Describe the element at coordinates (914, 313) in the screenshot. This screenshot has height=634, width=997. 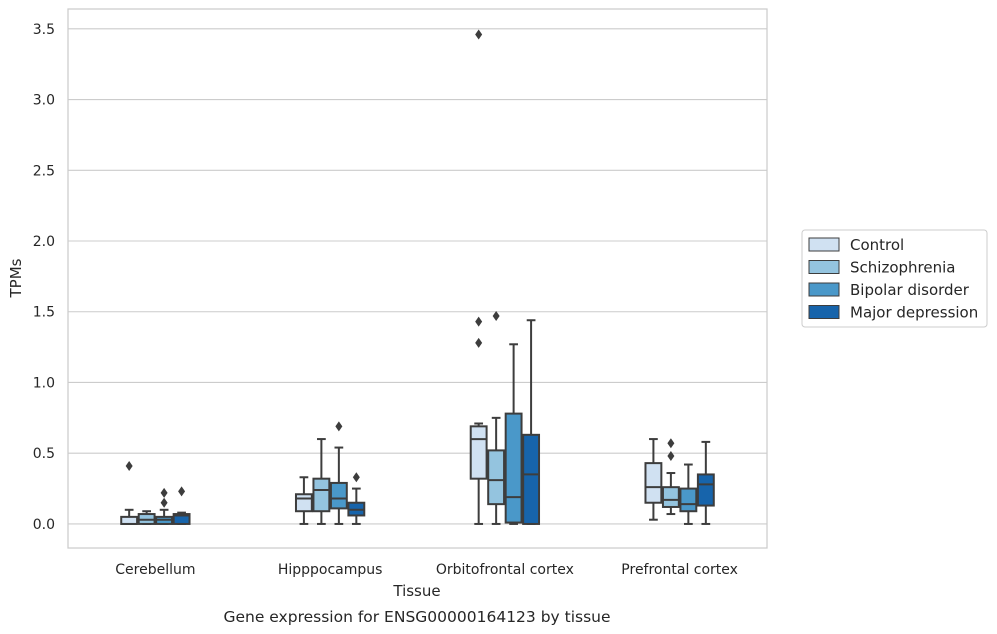
I see `legend-label: Major depression` at that location.